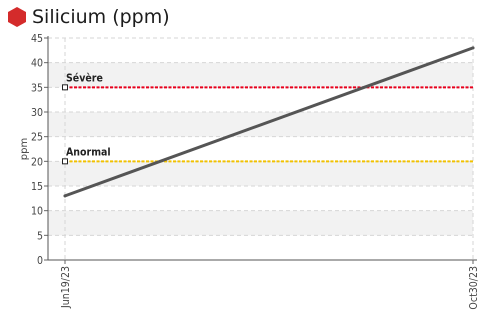  I want to click on y-tick-label: 0, so click(40, 261).